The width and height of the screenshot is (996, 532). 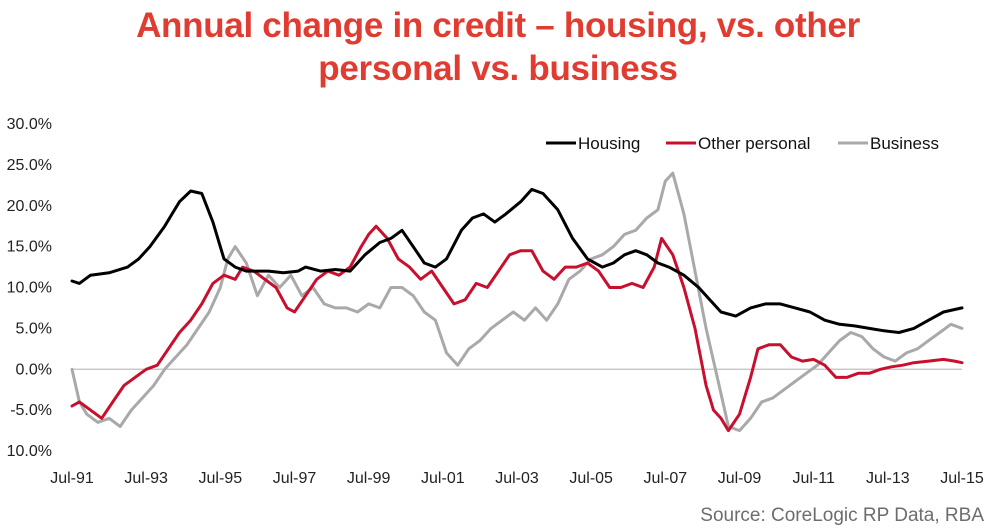 I want to click on source-note: Source: CoreLogic RP Data, RBA, so click(x=842, y=515).